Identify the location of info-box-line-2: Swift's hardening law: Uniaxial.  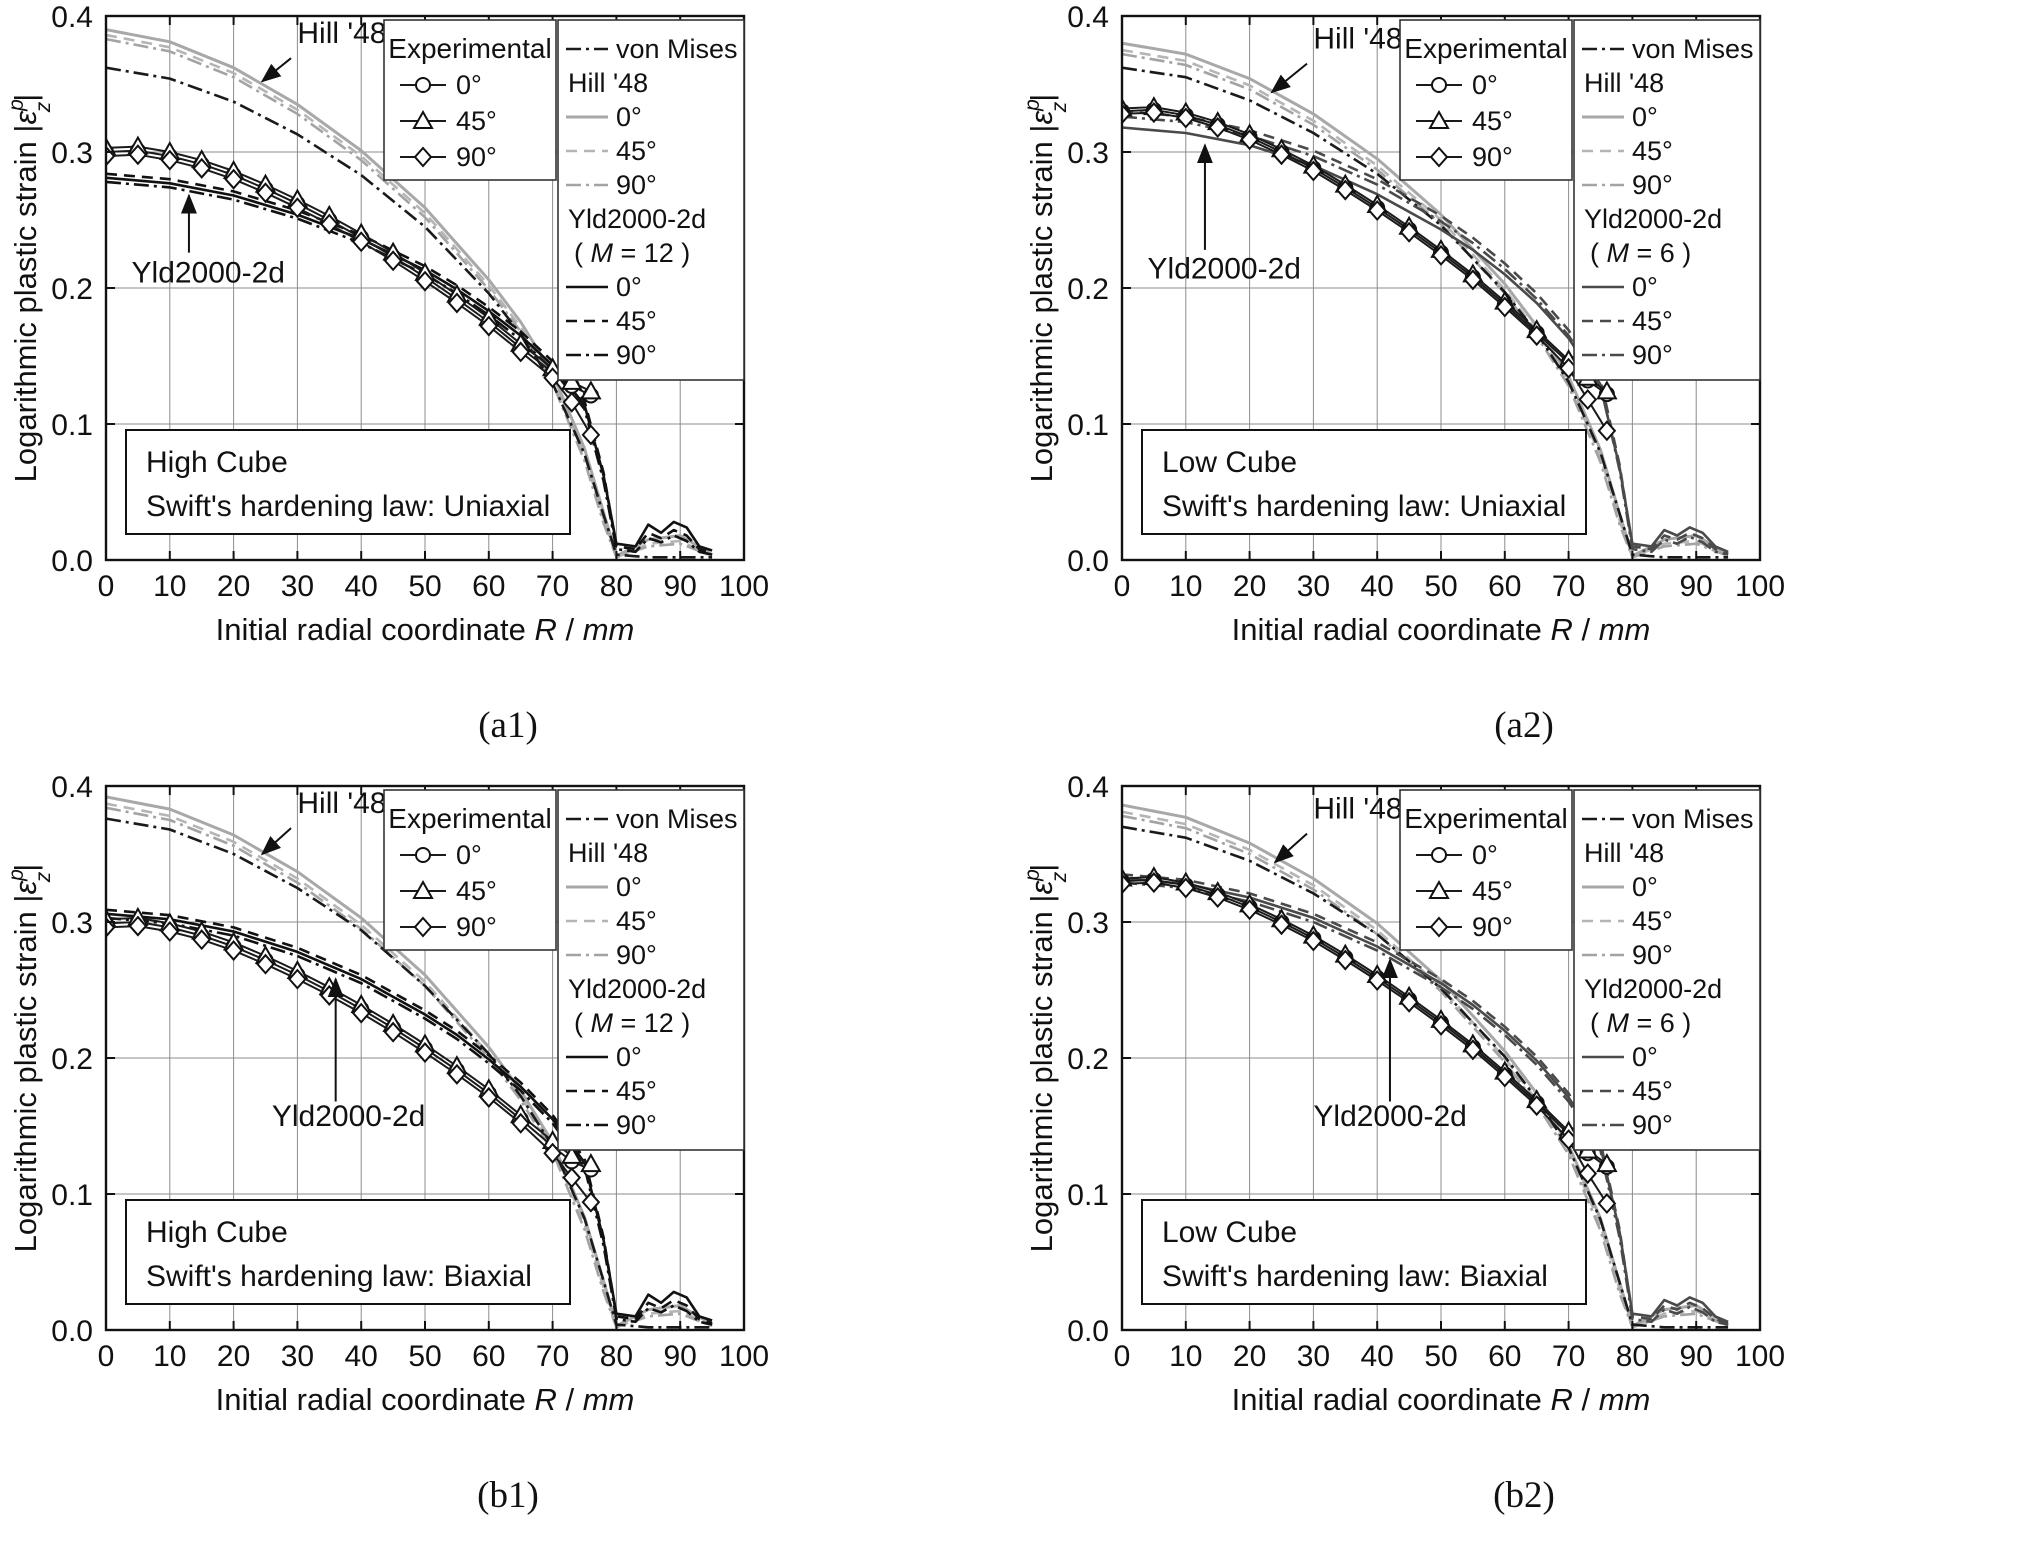
(348, 506).